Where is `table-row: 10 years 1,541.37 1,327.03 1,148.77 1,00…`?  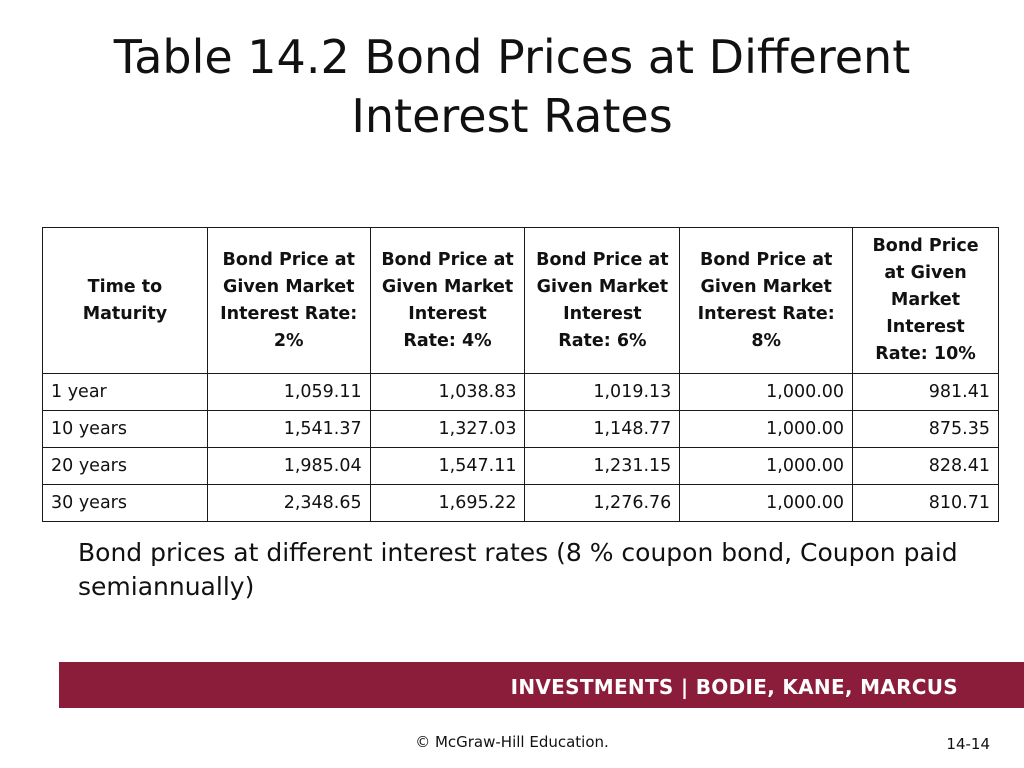
table-row: 10 years 1,541.37 1,327.03 1,148.77 1,00… is located at coordinates (520, 429).